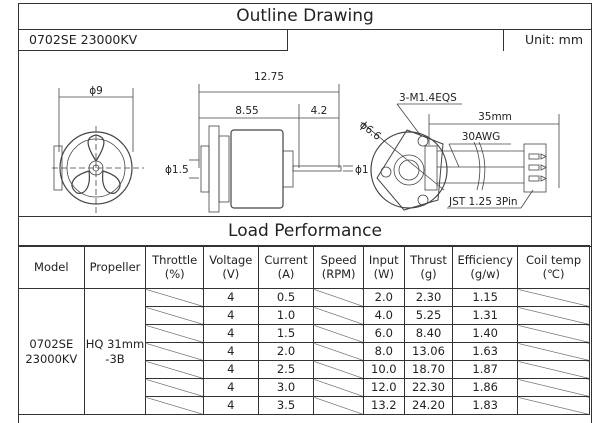 The height and width of the screenshot is (423, 602). What do you see at coordinates (383, 274) in the screenshot?
I see `header-unit: (W)` at bounding box center [383, 274].